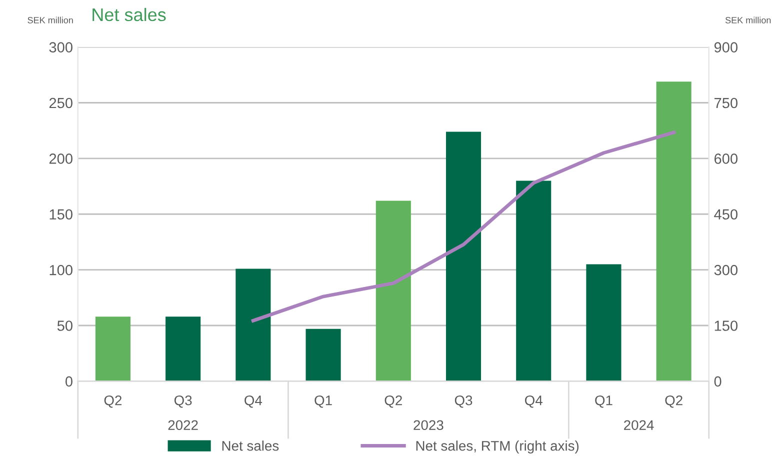  Describe the element at coordinates (61, 270) in the screenshot. I see `y-tick-label: 100` at that location.